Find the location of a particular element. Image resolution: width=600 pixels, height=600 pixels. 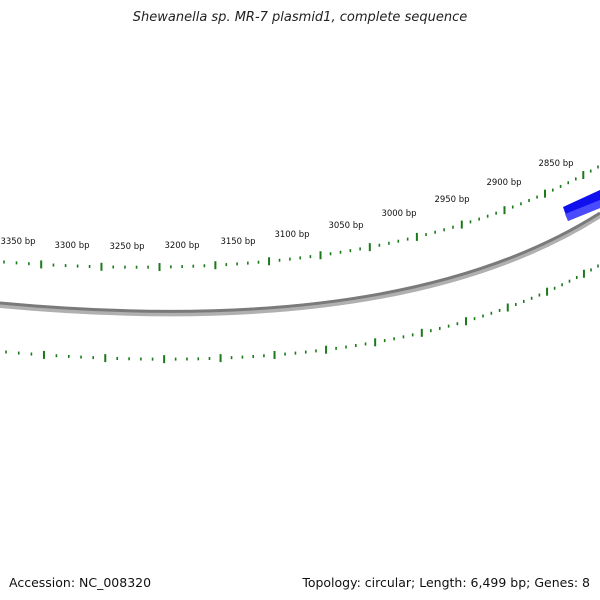

tick-label: 2950 bp is located at coordinates (451, 200).